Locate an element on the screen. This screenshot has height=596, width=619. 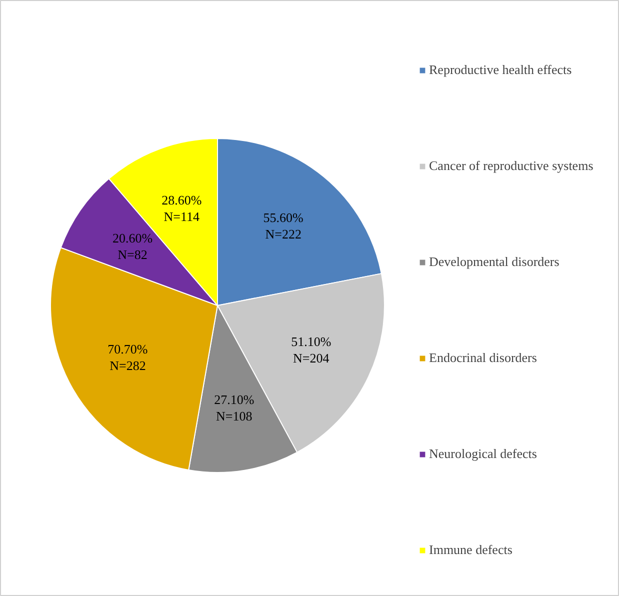
data-label: 27.10% N=108 is located at coordinates (234, 408).